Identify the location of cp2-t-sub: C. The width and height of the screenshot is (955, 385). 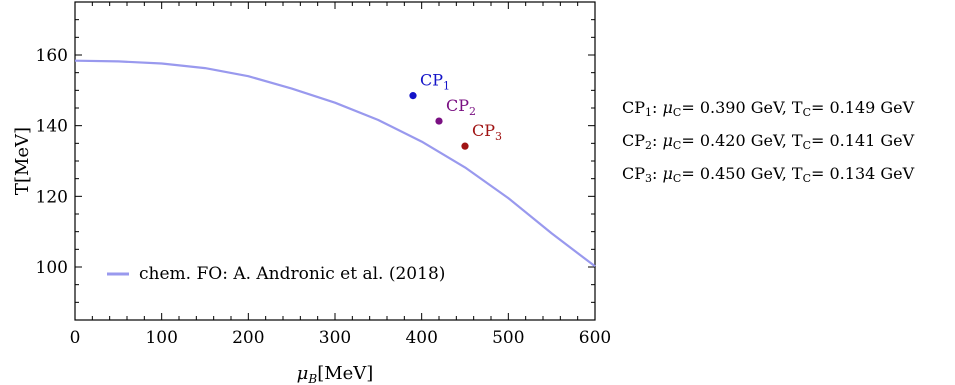
(806, 145).